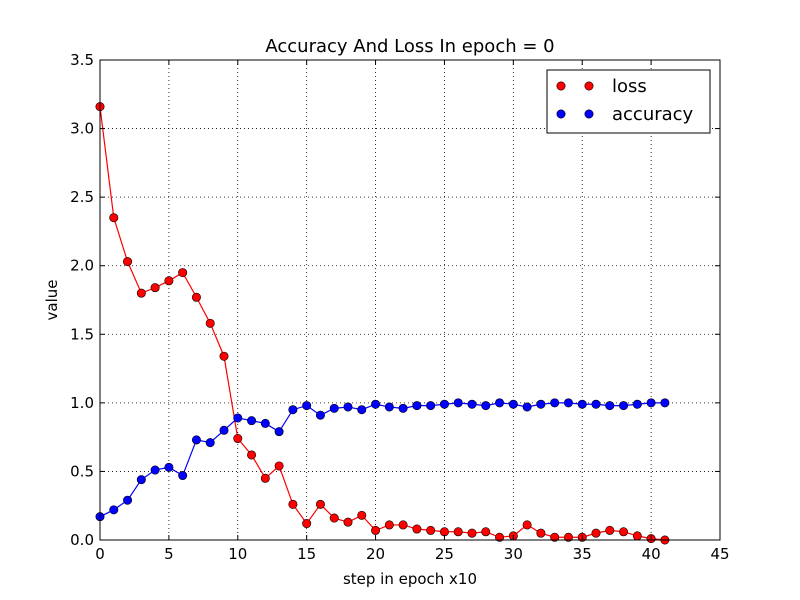 Image resolution: width=800 pixels, height=600 pixels. Describe the element at coordinates (719, 554) in the screenshot. I see `x-tick-label: 45` at that location.